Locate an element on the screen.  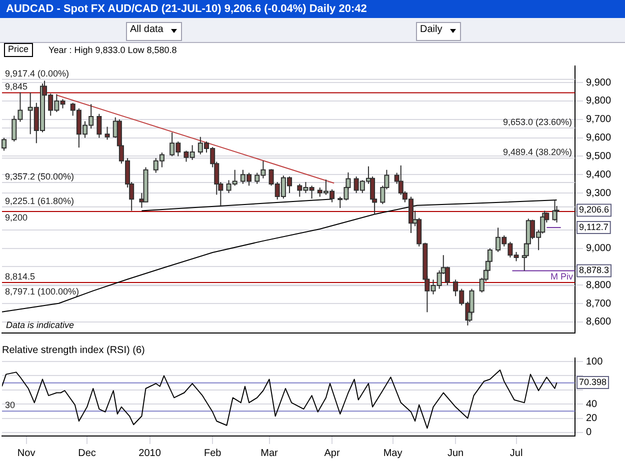
y-tick-label: 8,600 is located at coordinates (599, 322).